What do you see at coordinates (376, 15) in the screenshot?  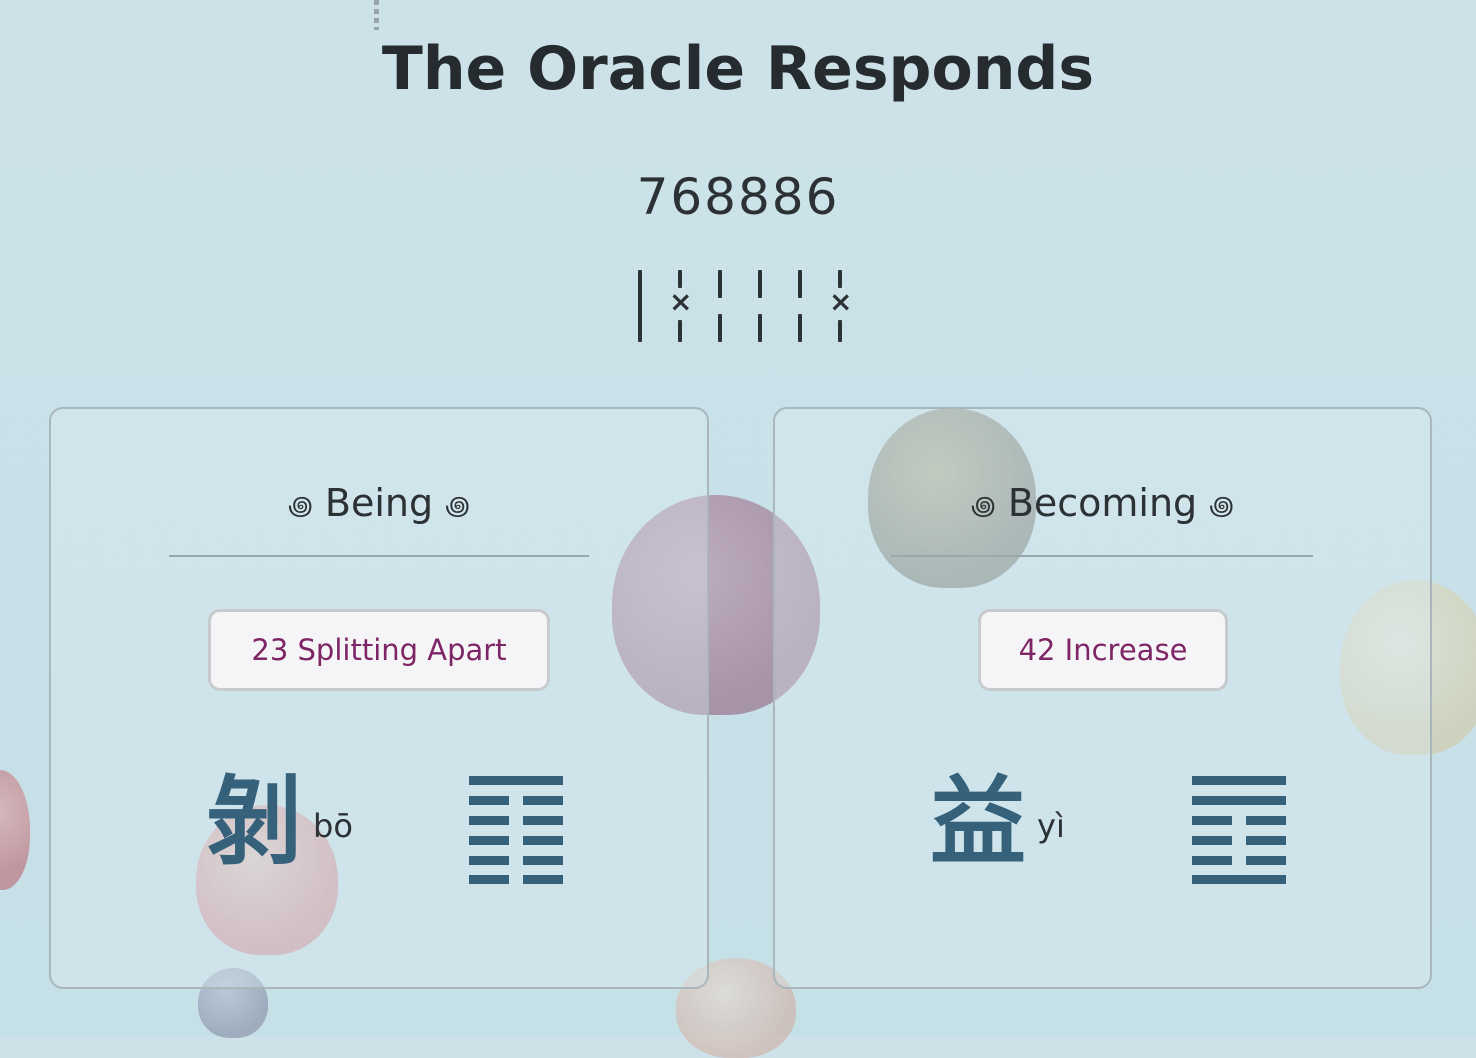 I see `drag-handle-dots` at bounding box center [376, 15].